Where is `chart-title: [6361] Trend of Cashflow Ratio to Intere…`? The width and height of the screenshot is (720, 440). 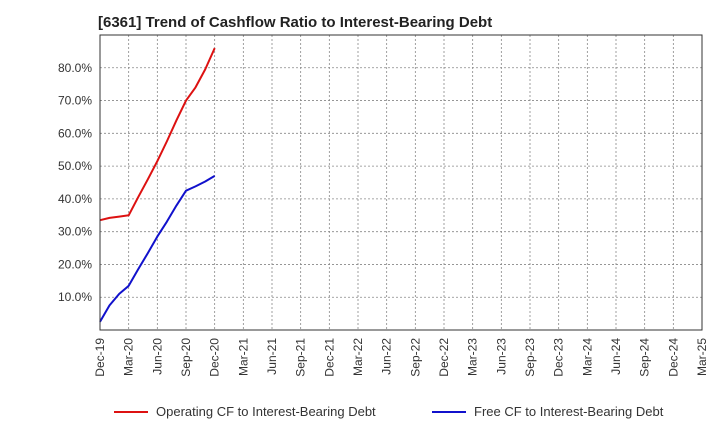 chart-title: [6361] Trend of Cashflow Ratio to Intere… is located at coordinates (295, 22).